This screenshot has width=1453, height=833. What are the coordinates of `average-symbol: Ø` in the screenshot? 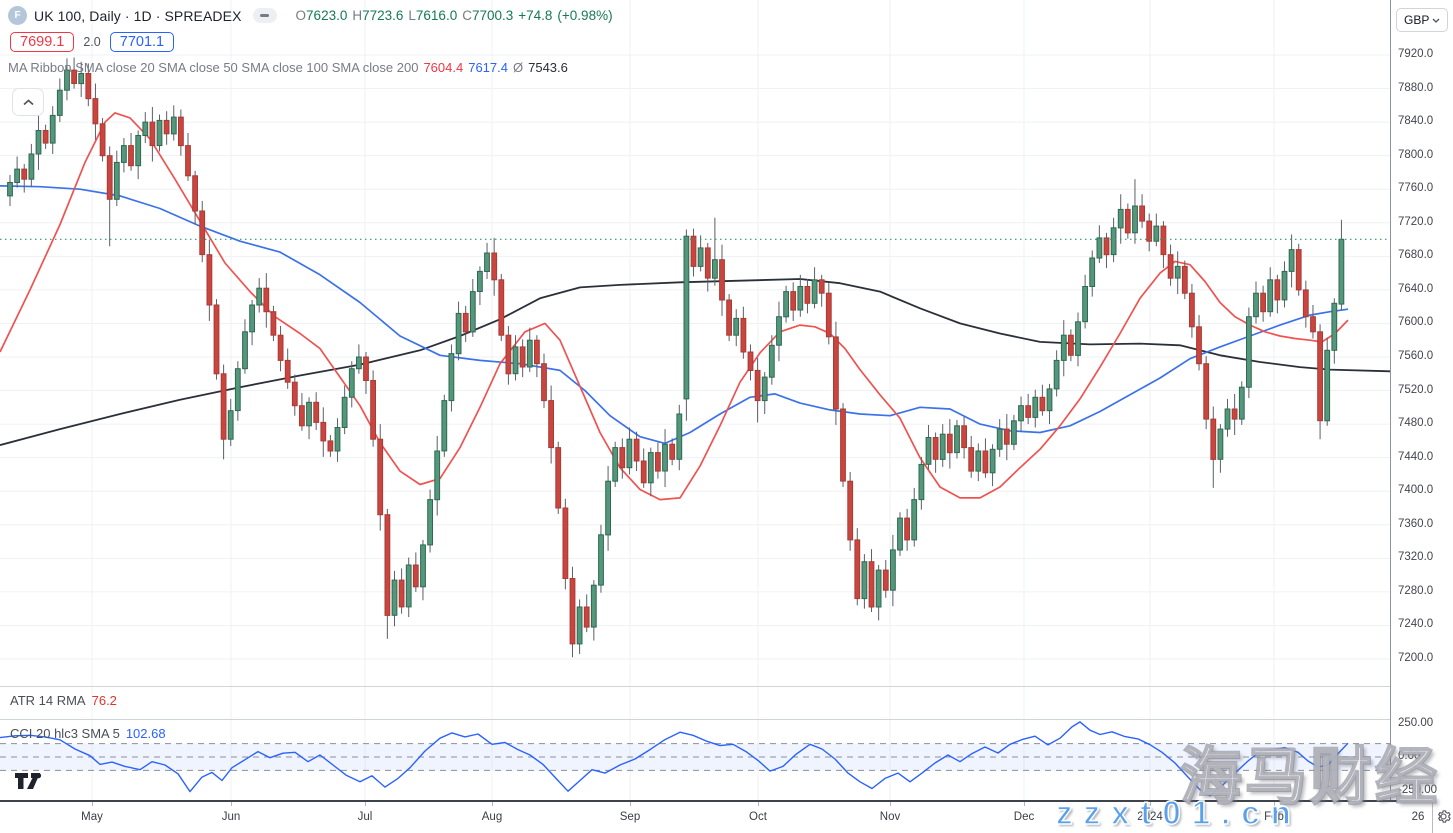 It's located at (518, 67).